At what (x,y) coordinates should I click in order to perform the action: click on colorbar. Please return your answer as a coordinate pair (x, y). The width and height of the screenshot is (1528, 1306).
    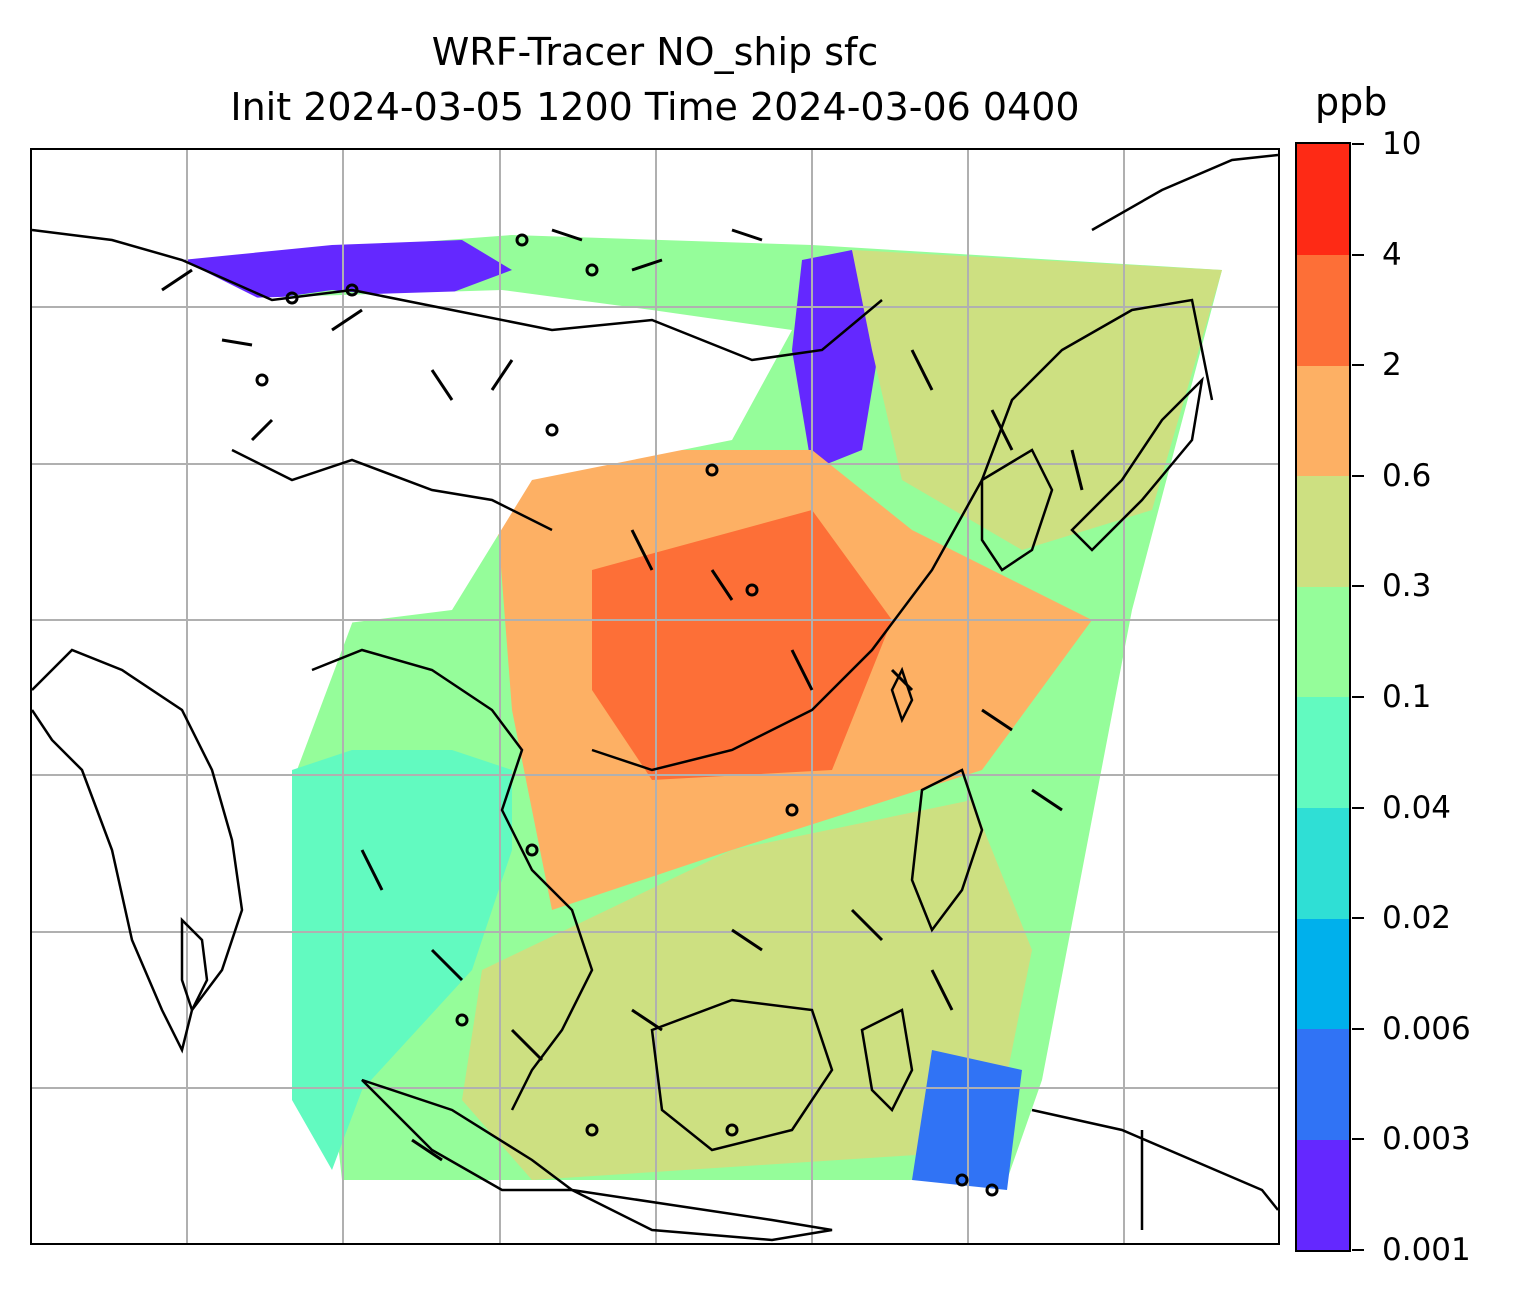
    Looking at the image, I should click on (1323, 697).